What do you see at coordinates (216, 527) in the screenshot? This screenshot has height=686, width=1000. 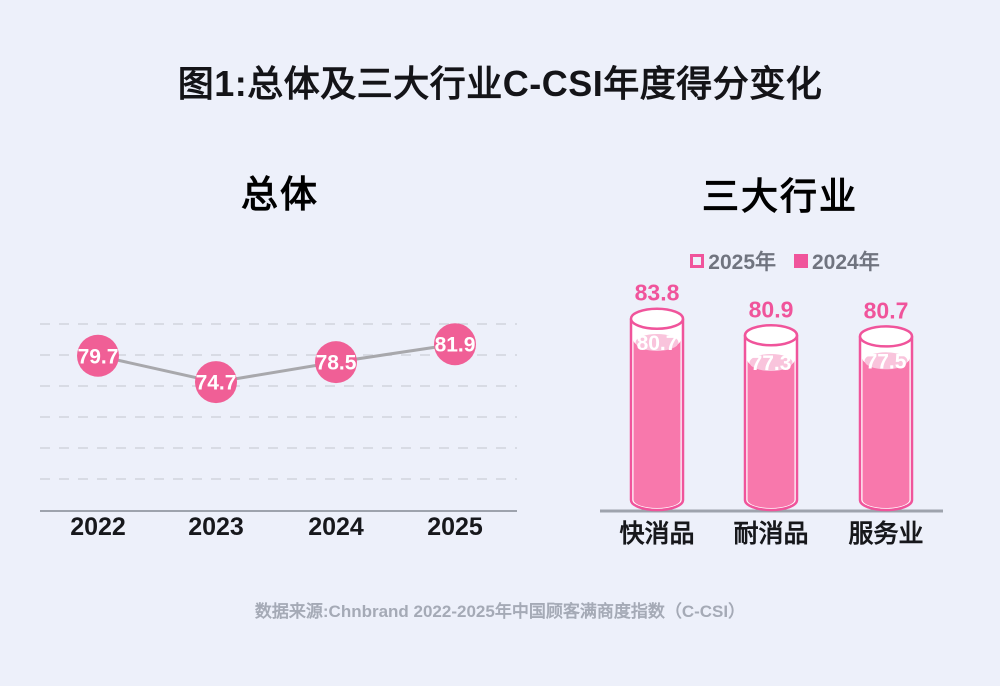 I see `x-tick-label: 2023` at bounding box center [216, 527].